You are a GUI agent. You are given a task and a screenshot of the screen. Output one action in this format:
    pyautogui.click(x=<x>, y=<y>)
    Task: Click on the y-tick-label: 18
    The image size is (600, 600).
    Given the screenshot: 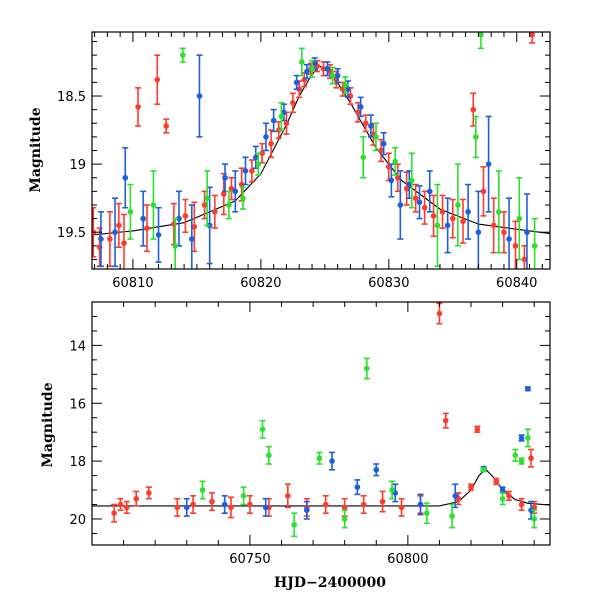 What is the action you would take?
    pyautogui.click(x=77, y=462)
    